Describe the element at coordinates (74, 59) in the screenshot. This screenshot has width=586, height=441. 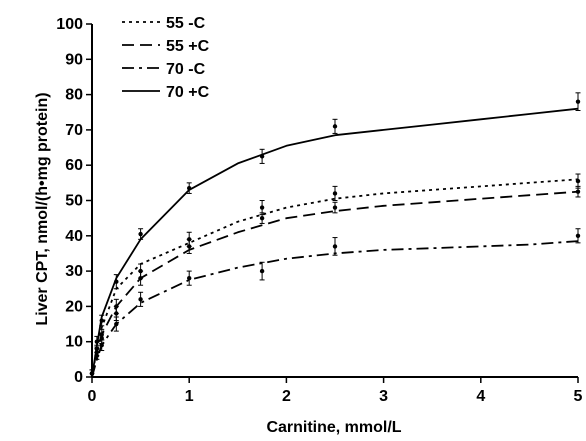
I see `y-tick-label: 90` at that location.